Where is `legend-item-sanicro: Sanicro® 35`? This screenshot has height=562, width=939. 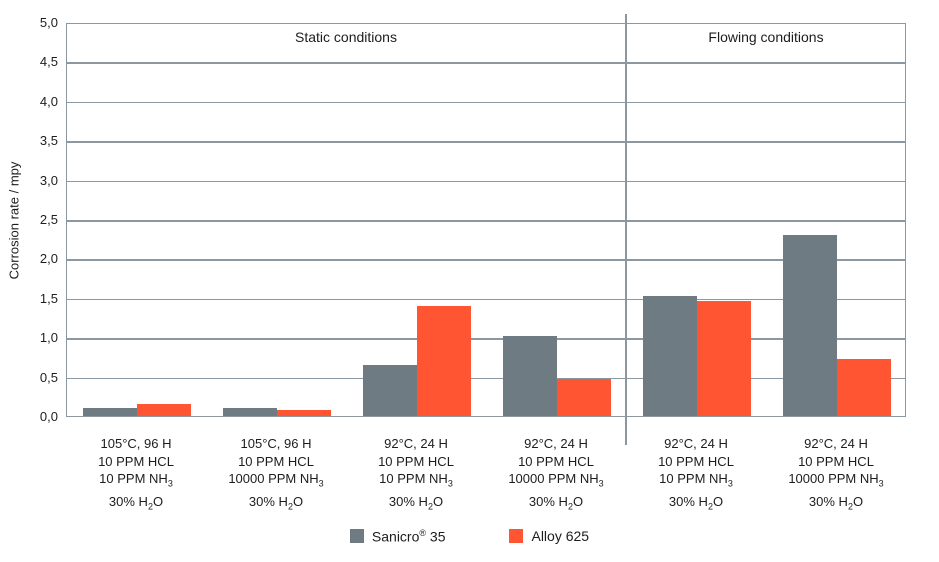 legend-item-sanicro: Sanicro® 35 is located at coordinates (397, 536).